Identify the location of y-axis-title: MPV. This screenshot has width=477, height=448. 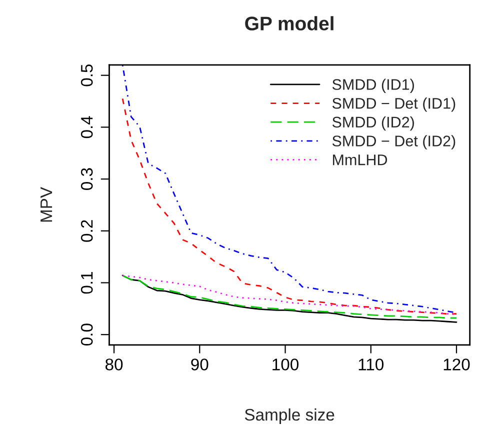
(46, 204).